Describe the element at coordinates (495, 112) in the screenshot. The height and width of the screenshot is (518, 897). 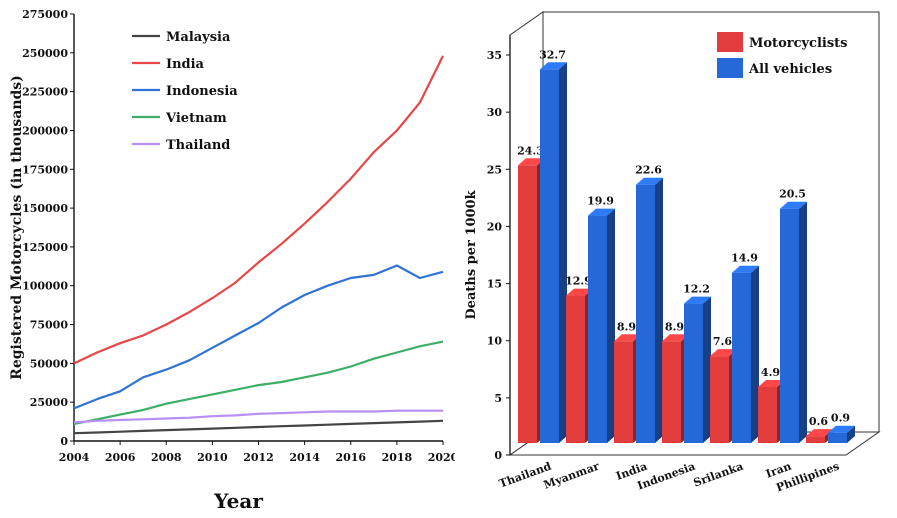
I see `y-tick-label: 30` at that location.